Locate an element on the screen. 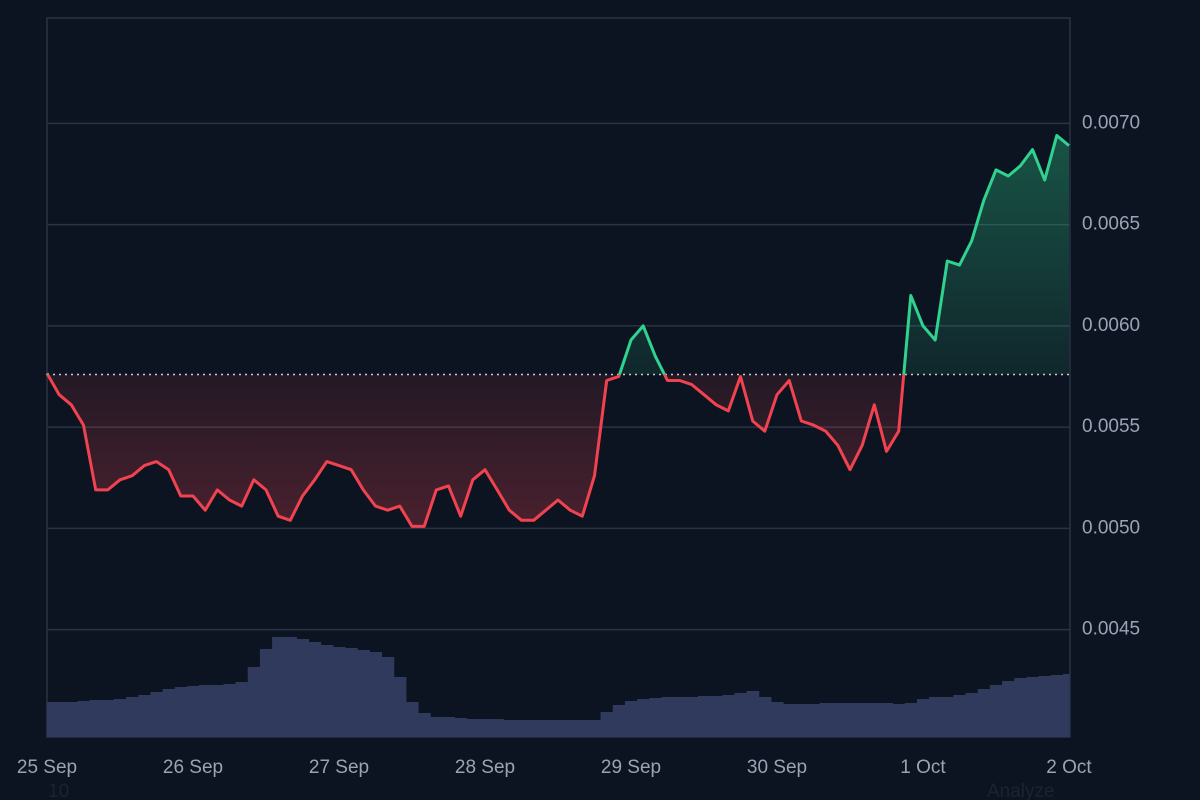  x-tick-label: 29 Sep is located at coordinates (631, 767).